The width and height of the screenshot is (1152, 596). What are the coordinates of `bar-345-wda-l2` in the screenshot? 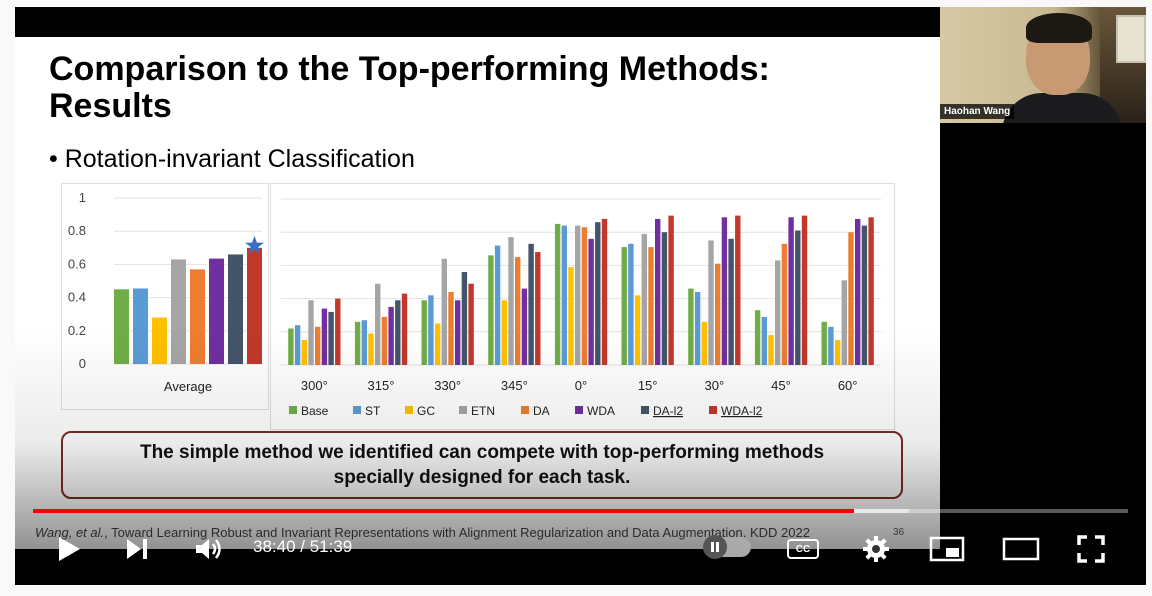 It's located at (538, 308).